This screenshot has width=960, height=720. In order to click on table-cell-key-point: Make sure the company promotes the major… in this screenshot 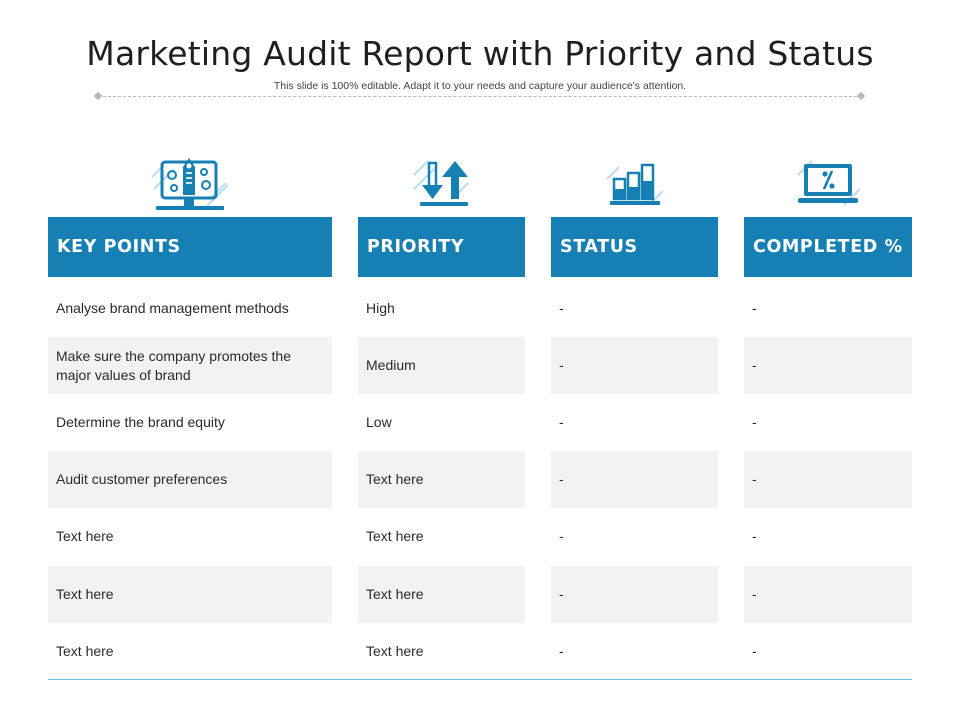, I will do `click(190, 365)`.